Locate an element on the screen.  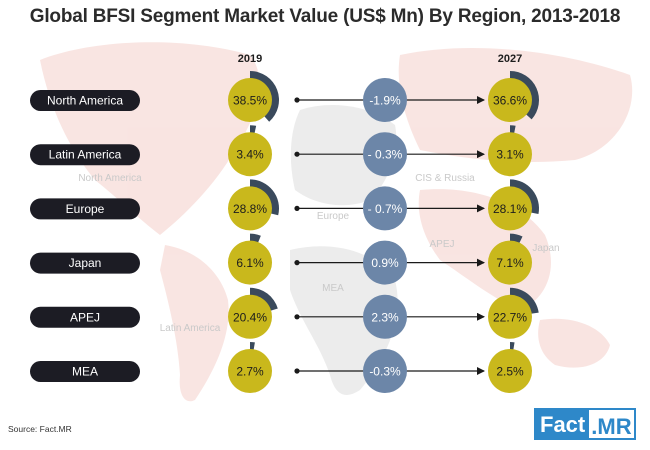
share-2019-mea-label: 2.7% is located at coordinates (250, 372).